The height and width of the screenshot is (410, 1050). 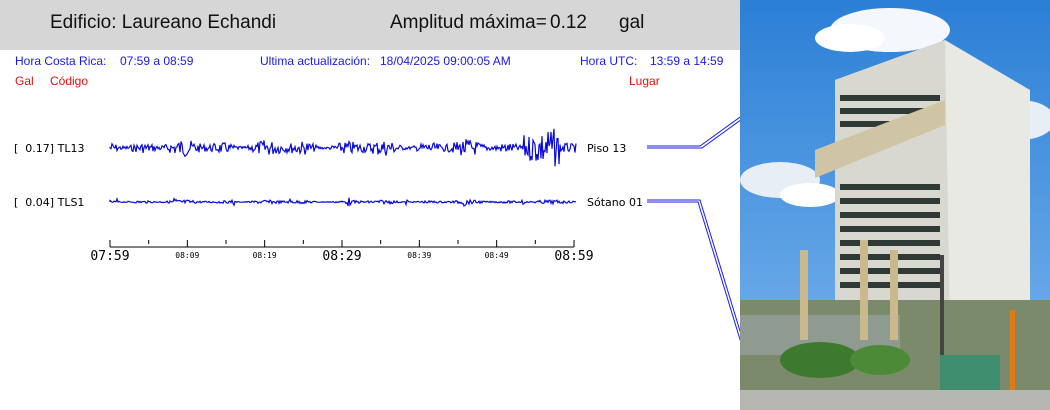 I want to click on trace-gal: 0.17, so click(x=37, y=148).